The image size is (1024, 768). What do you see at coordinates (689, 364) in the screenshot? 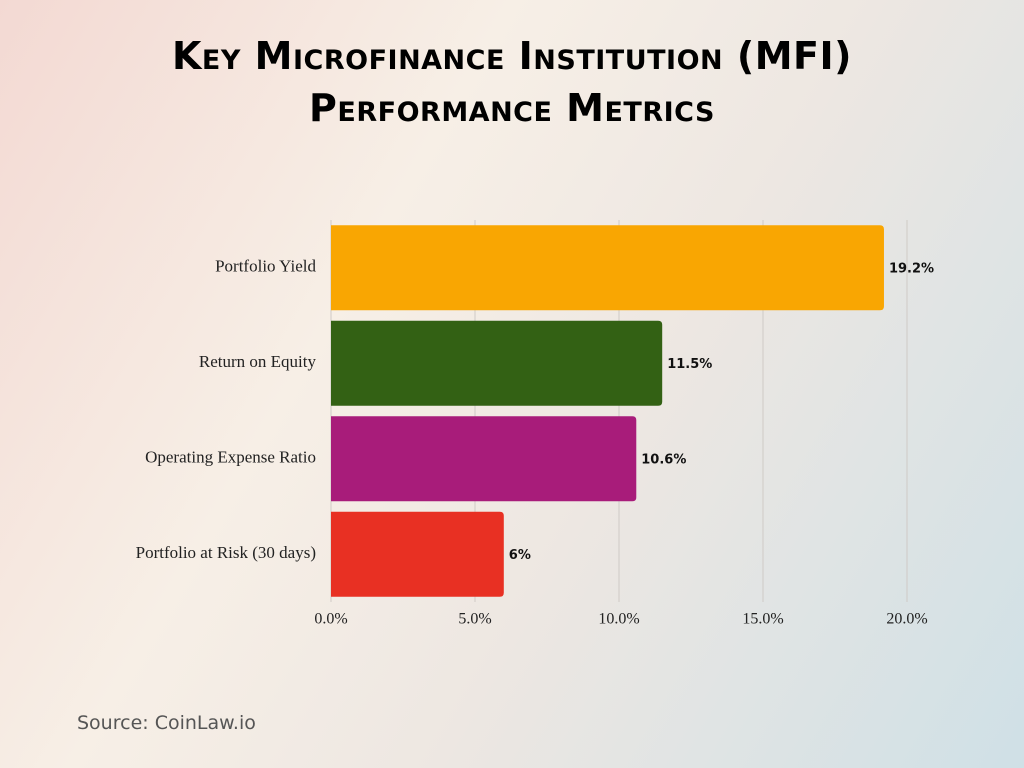
I see `value-label: 11.5%` at bounding box center [689, 364].